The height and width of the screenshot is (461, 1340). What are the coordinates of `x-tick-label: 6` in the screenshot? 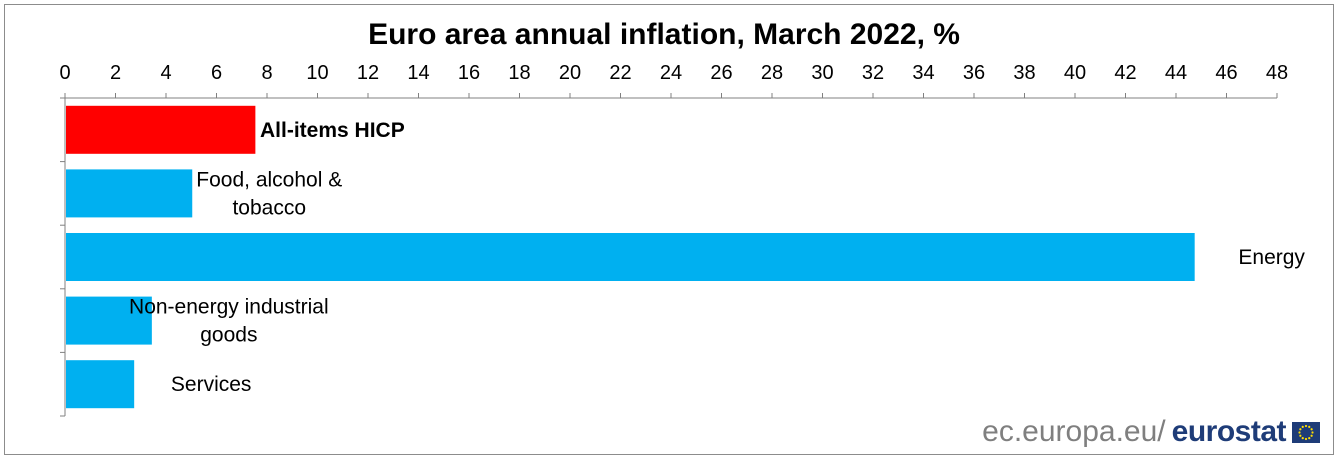 It's located at (216, 73).